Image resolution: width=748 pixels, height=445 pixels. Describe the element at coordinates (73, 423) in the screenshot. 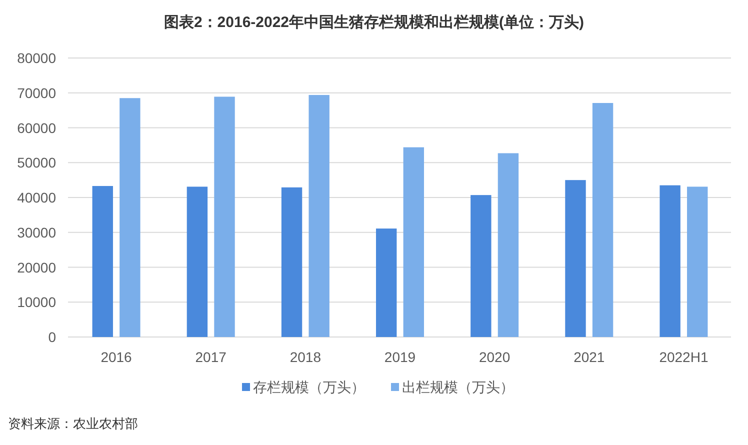

I see `annotation: 资料来源：农业农村部` at that location.